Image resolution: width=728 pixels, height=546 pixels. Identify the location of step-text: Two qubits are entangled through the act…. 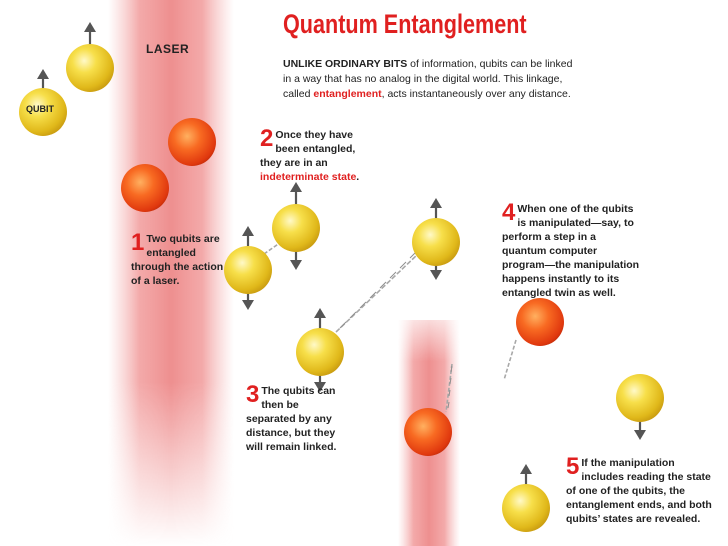
(177, 260).